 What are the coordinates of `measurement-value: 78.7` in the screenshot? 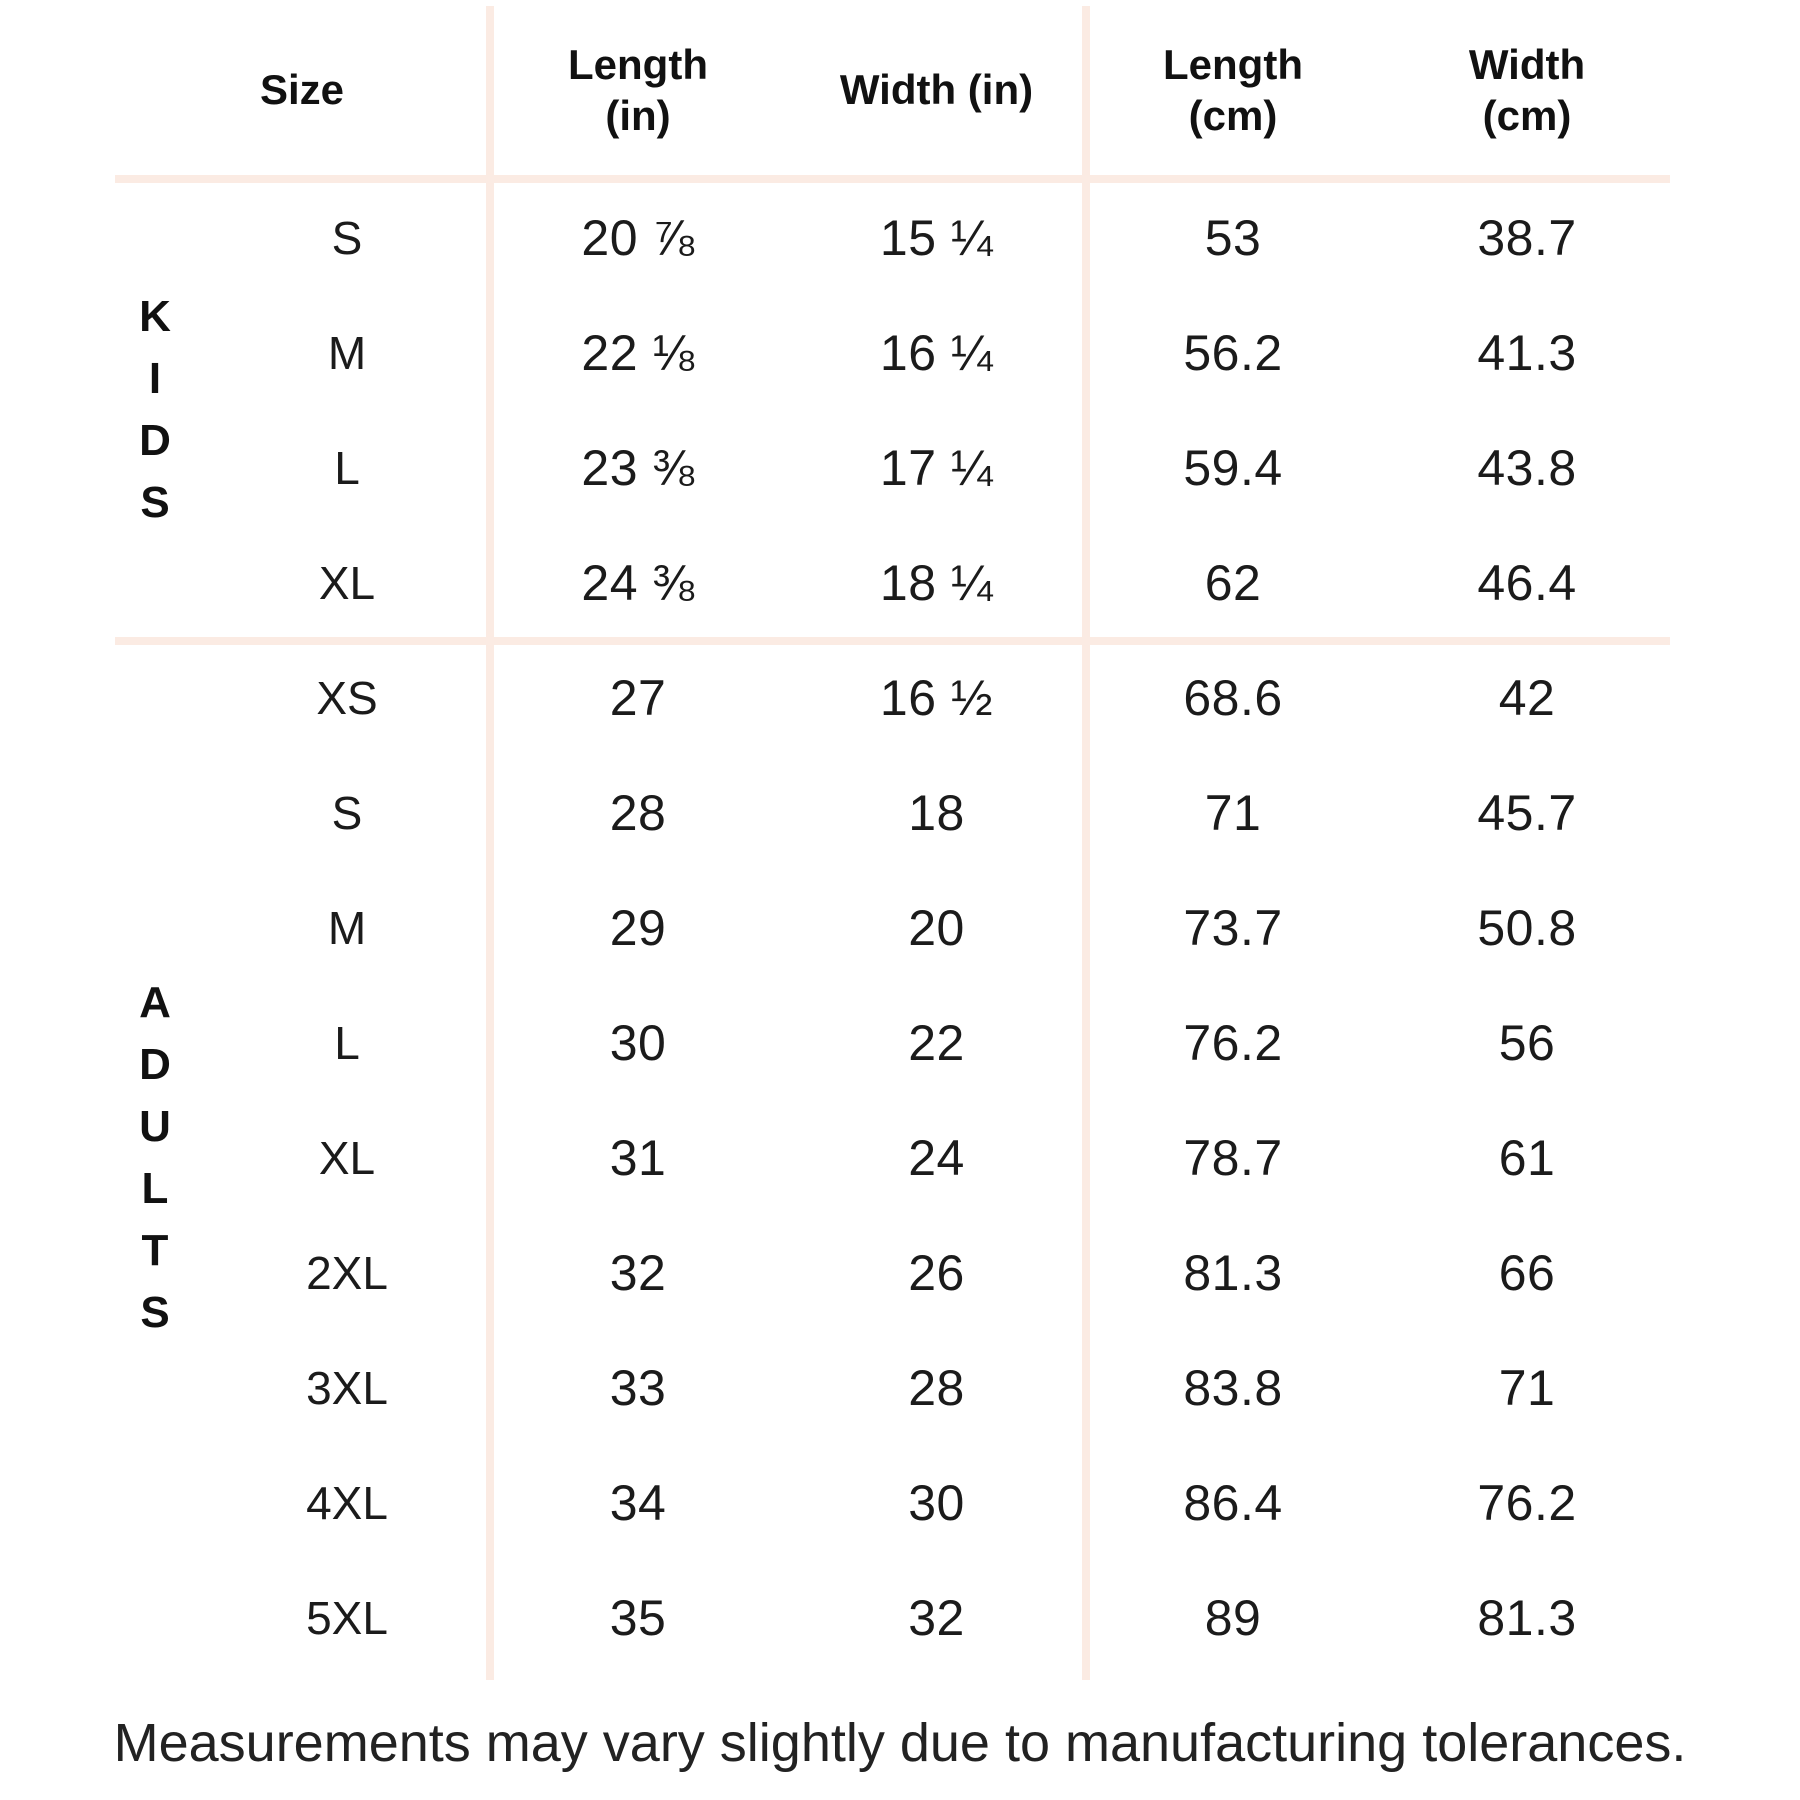 It's located at (1233, 1157).